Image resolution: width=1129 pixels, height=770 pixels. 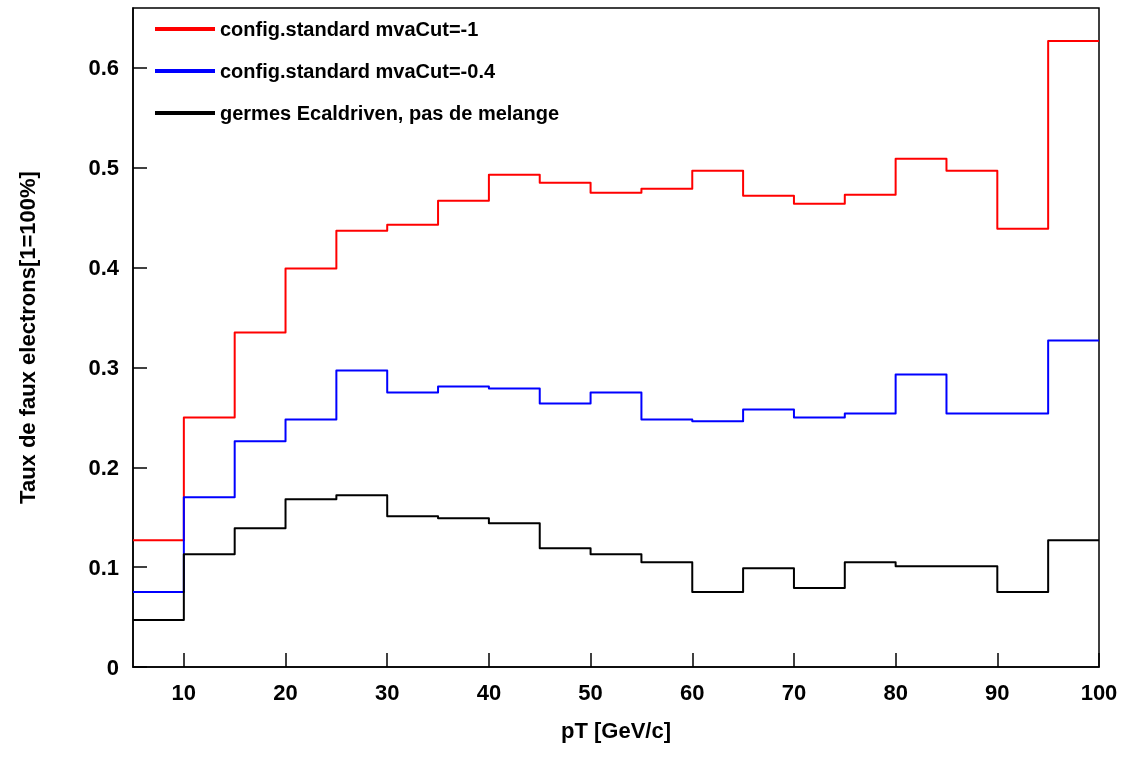 I want to click on y-tick-label: 0.5, so click(x=103, y=168).